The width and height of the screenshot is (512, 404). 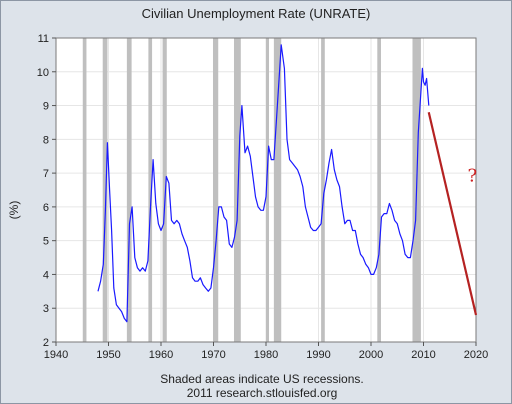 What do you see at coordinates (423, 355) in the screenshot?
I see `x-tick-label: 2010` at bounding box center [423, 355].